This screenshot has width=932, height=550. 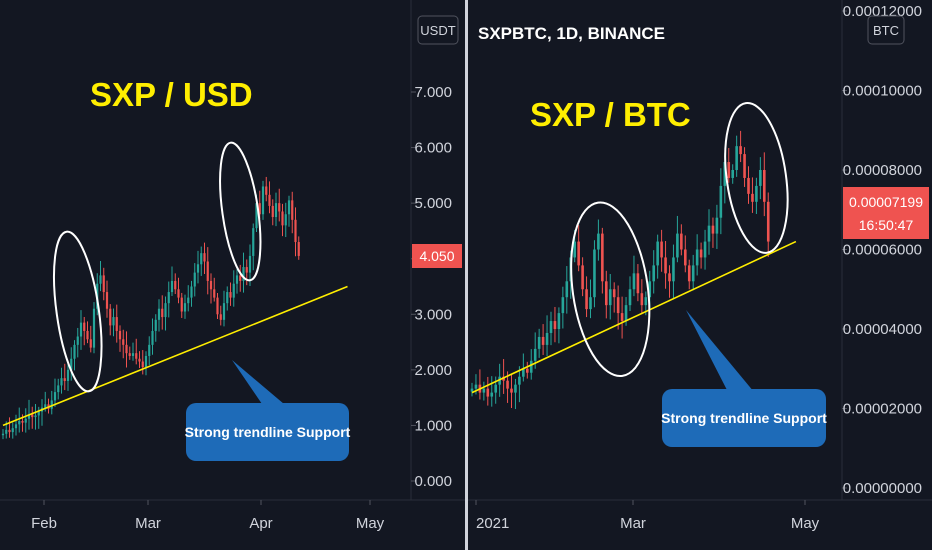 What do you see at coordinates (610, 114) in the screenshot?
I see `right-big-label: SXP / BTC` at bounding box center [610, 114].